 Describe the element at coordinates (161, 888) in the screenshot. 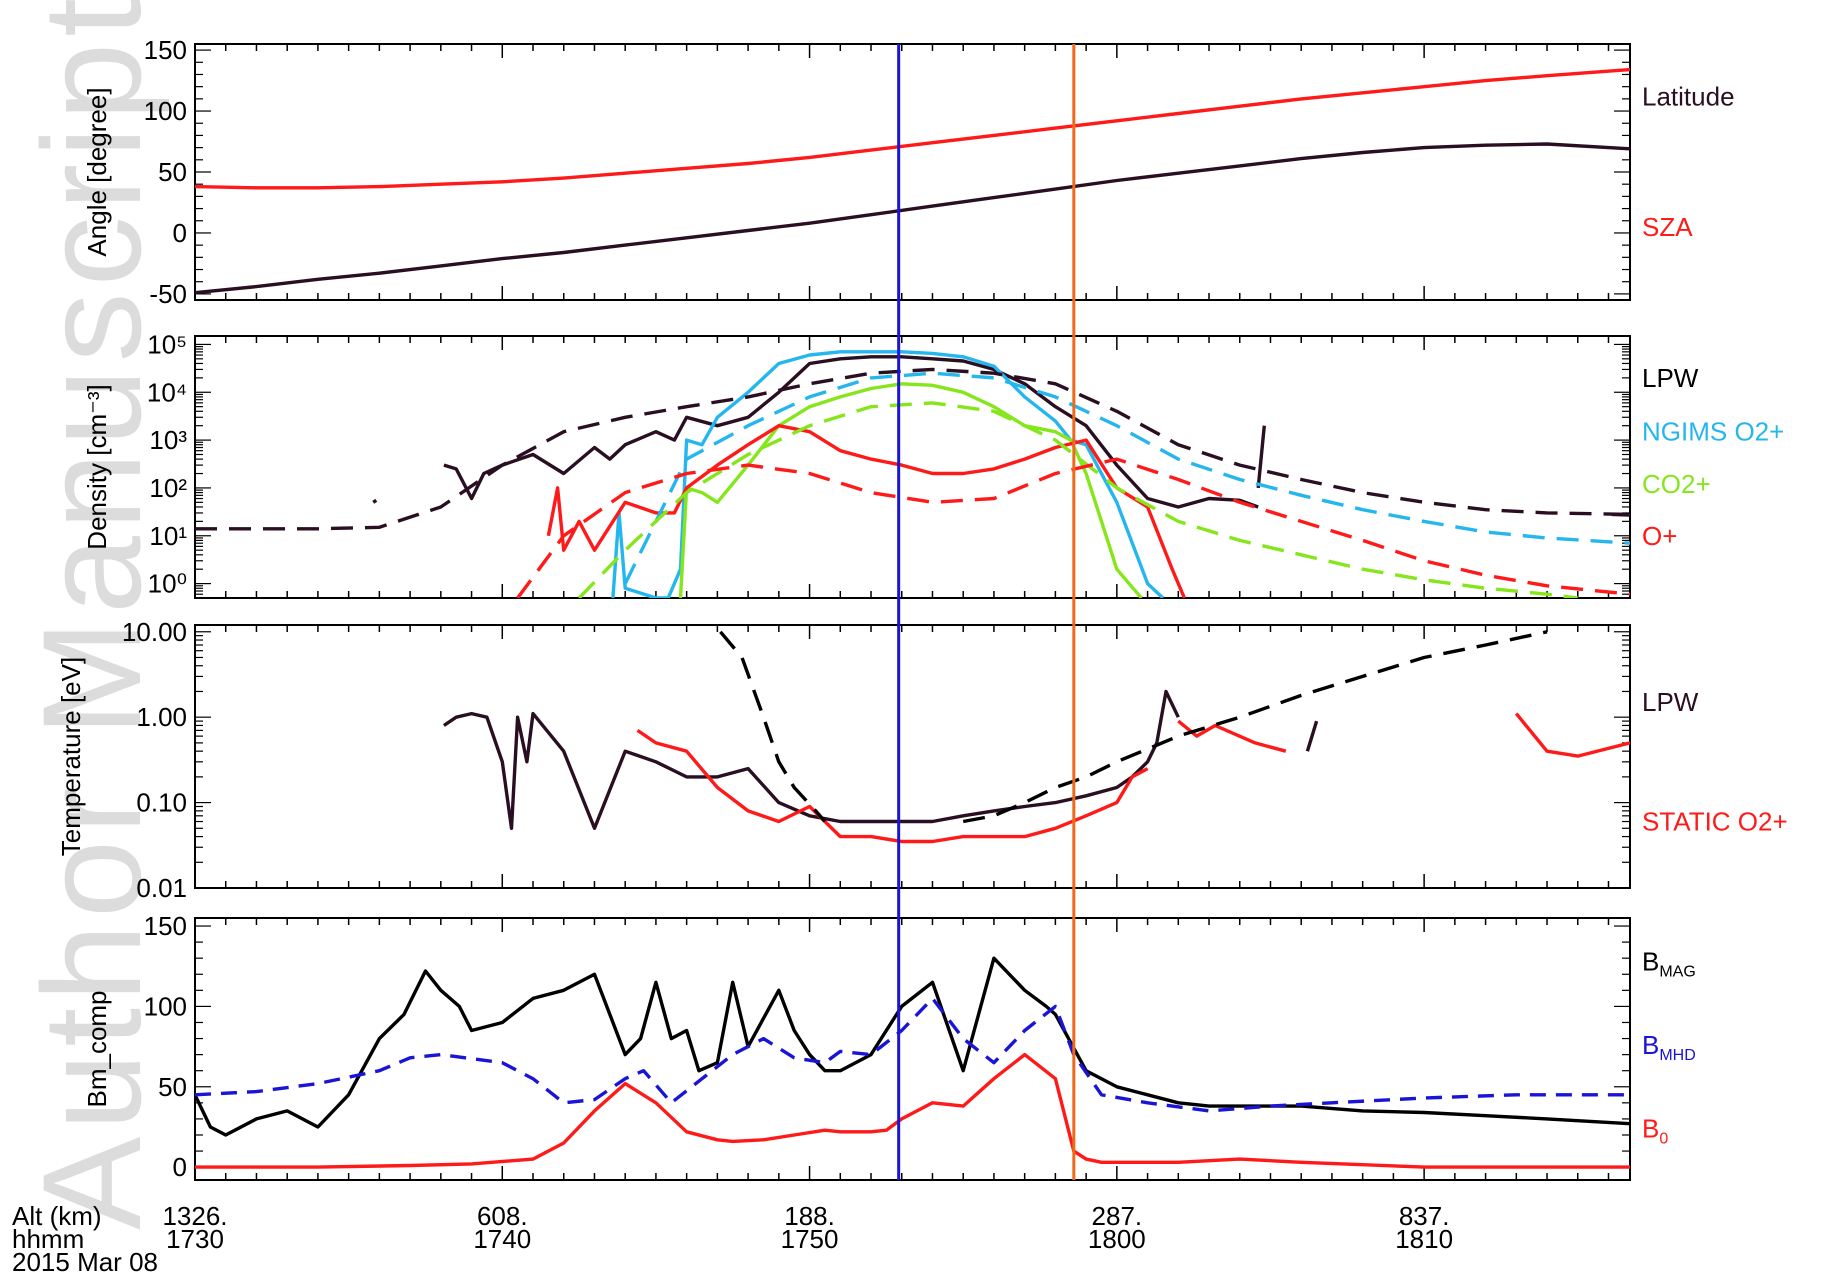

I see `y-tick-label: 0.01` at that location.